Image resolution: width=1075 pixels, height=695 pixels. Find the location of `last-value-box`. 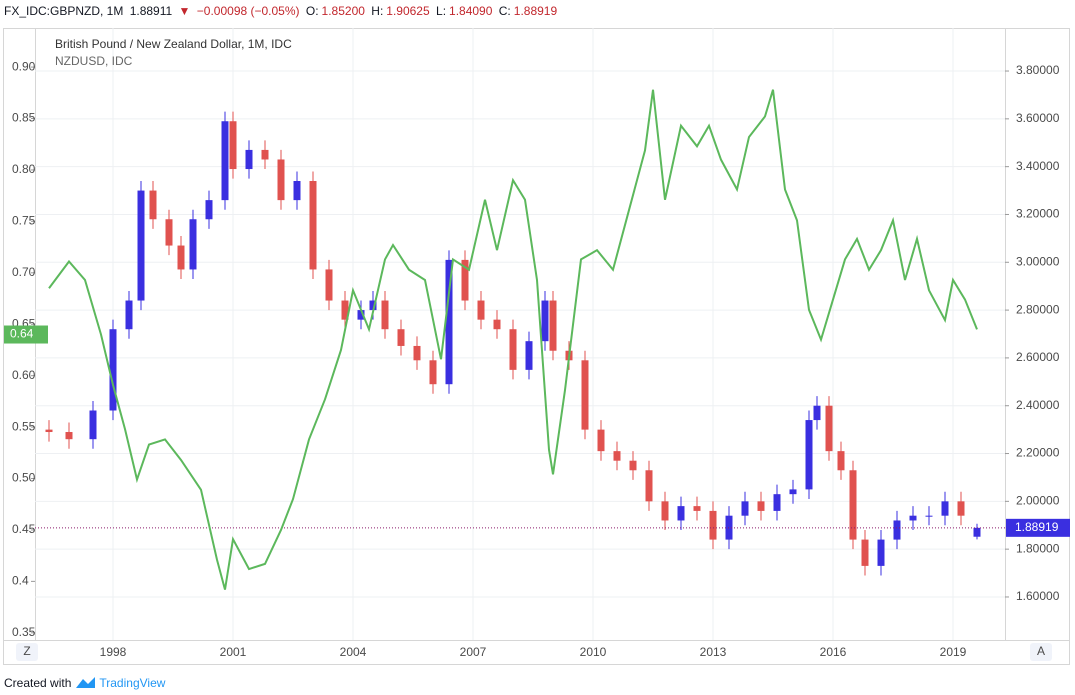

last-value-box is located at coordinates (26, 334).